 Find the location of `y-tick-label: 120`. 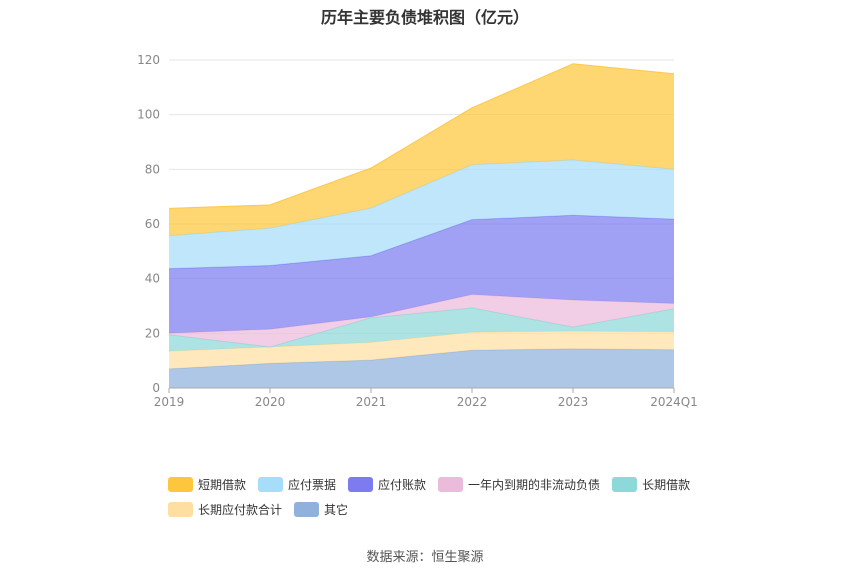

y-tick-label: 120 is located at coordinates (148, 60).